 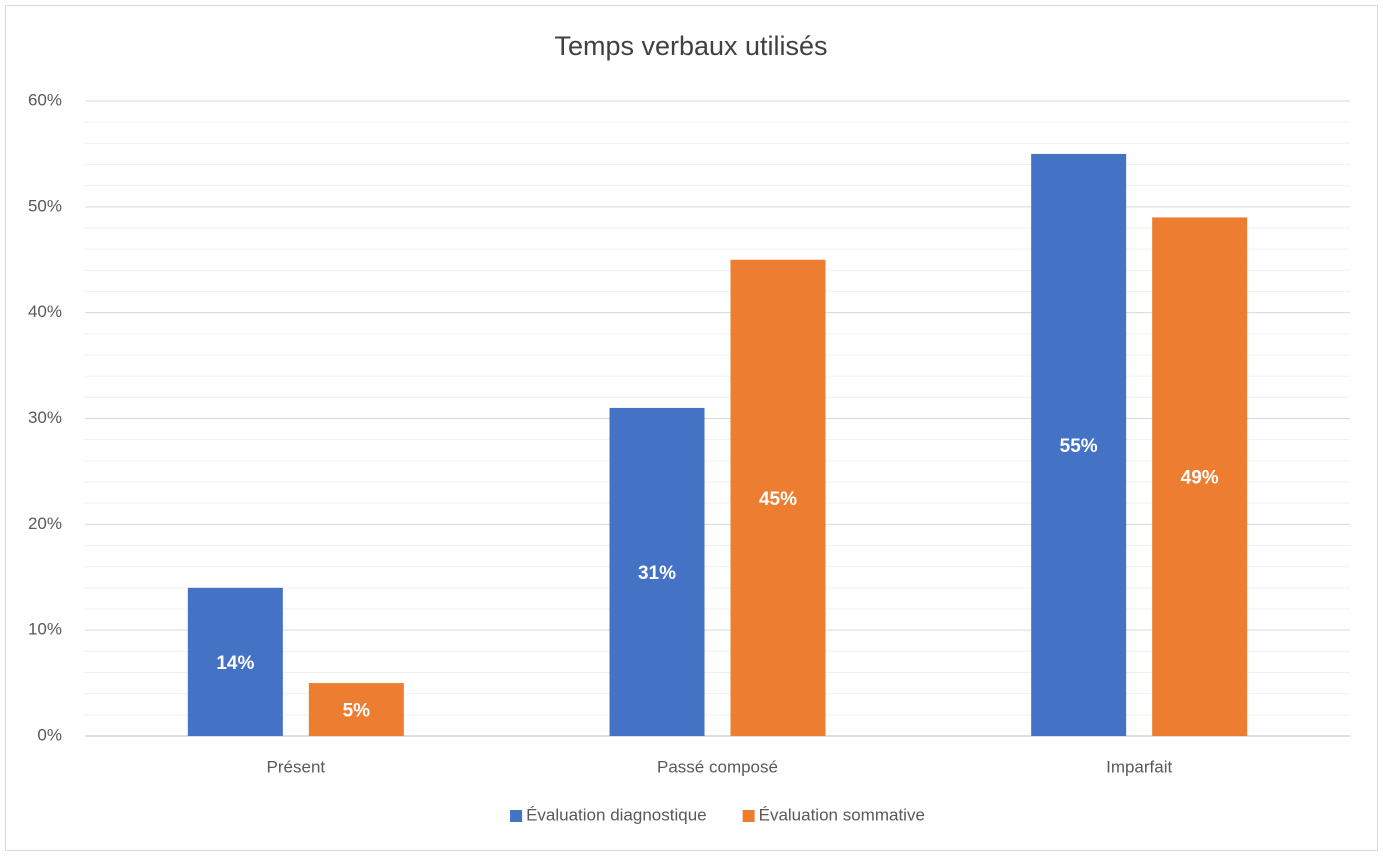 I want to click on y-tick-label: 60%, so click(x=45, y=99).